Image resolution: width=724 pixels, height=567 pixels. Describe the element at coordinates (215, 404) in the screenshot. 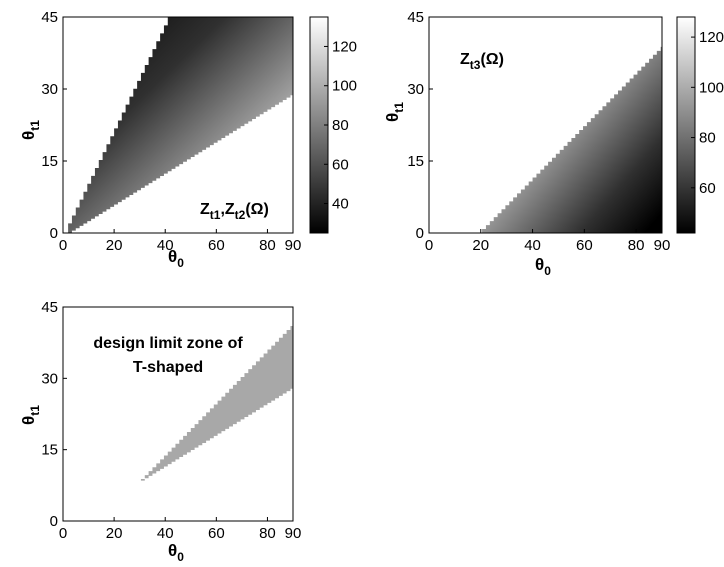

I see `design-limit-region` at that location.